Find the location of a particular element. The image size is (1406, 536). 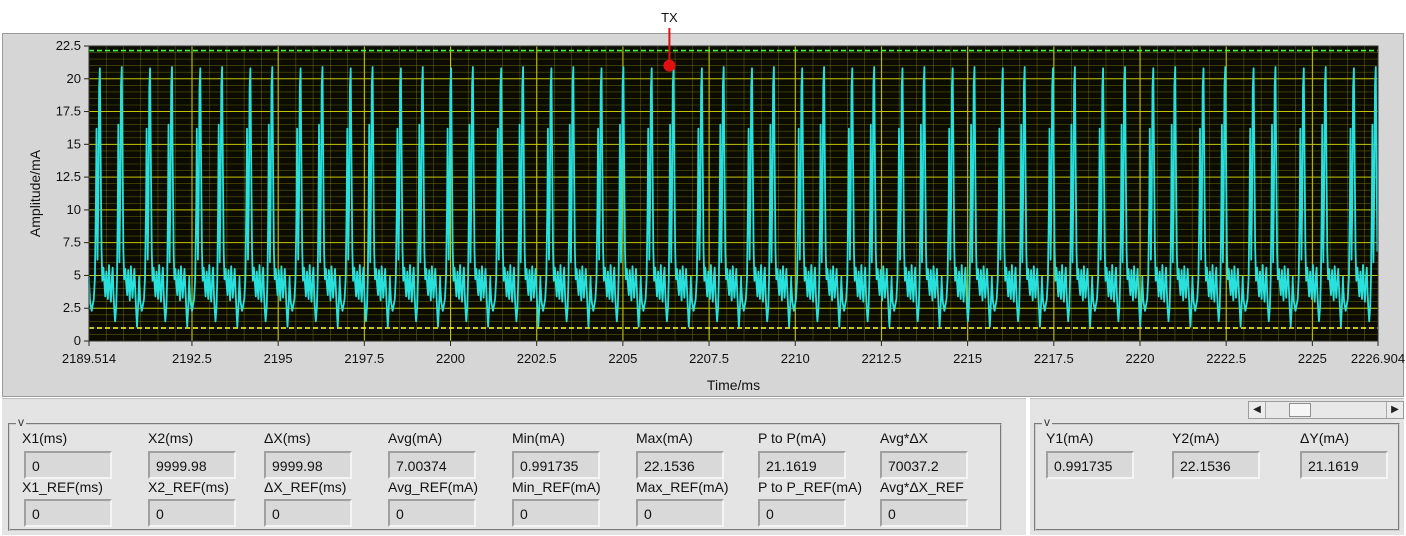

y-axis-title: Amplitude/mA is located at coordinates (35, 193).